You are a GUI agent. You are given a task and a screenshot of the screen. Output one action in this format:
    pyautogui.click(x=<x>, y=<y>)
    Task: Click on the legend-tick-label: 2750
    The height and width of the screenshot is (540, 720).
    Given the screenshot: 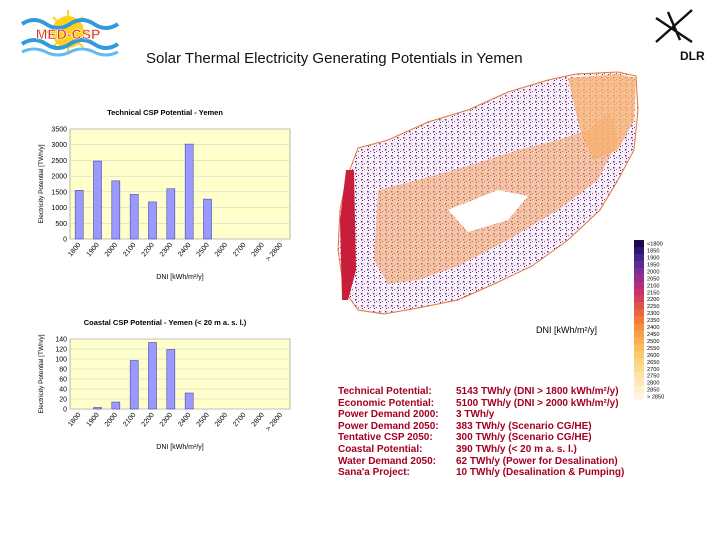 What is the action you would take?
    pyautogui.click(x=653, y=377)
    